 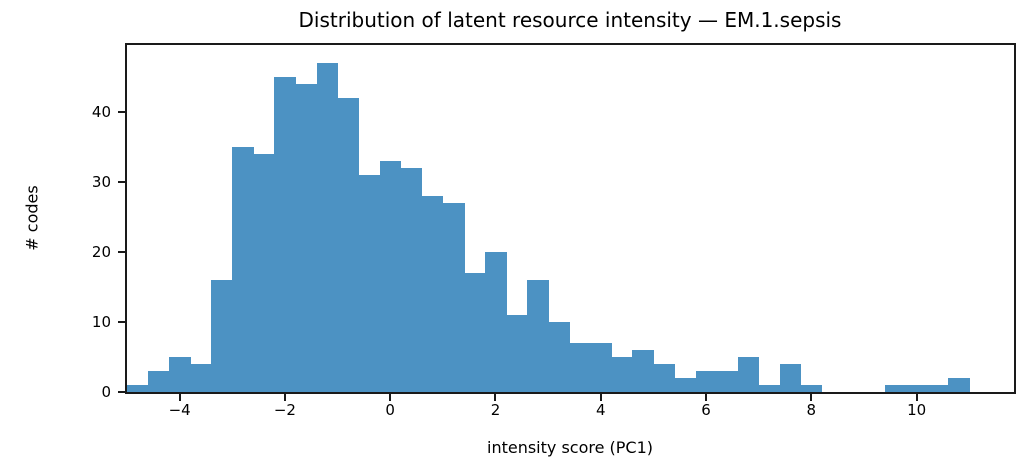 What do you see at coordinates (106, 392) in the screenshot?
I see `y-tick-label: 0` at bounding box center [106, 392].